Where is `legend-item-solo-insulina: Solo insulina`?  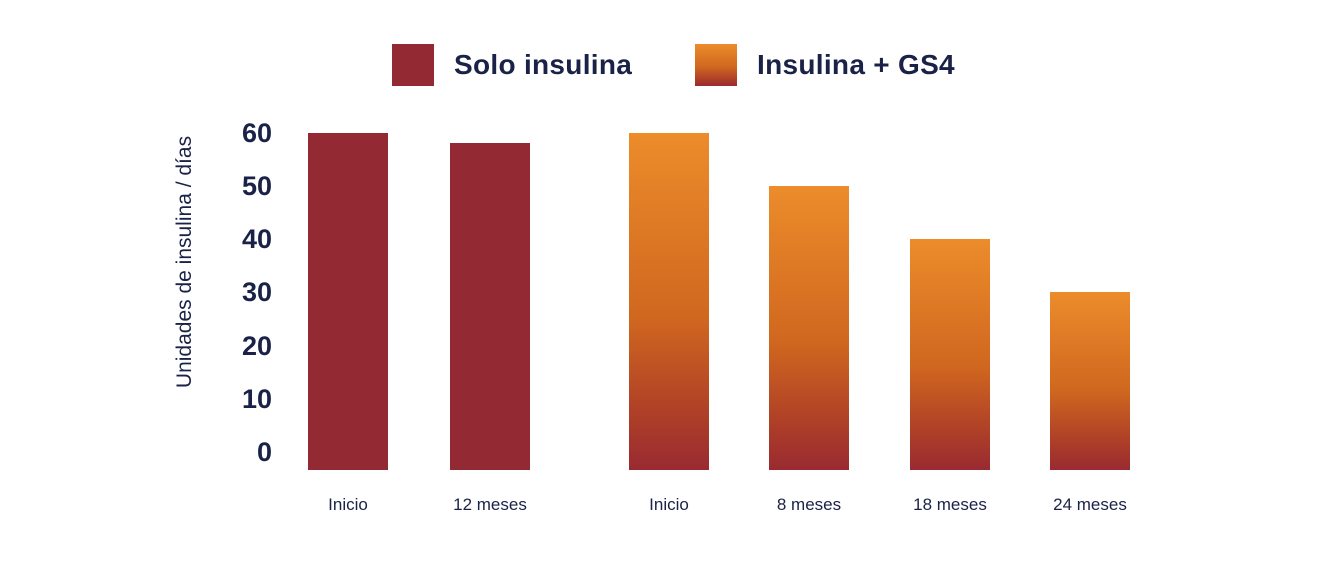 legend-item-solo-insulina: Solo insulina is located at coordinates (512, 65).